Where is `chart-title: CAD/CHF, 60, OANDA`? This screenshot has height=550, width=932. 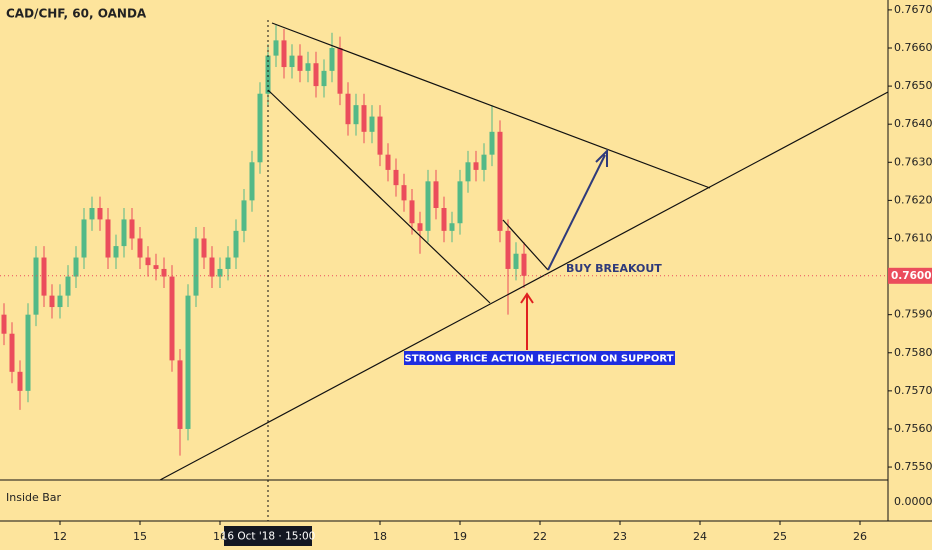 chart-title: CAD/CHF, 60, OANDA is located at coordinates (76, 14).